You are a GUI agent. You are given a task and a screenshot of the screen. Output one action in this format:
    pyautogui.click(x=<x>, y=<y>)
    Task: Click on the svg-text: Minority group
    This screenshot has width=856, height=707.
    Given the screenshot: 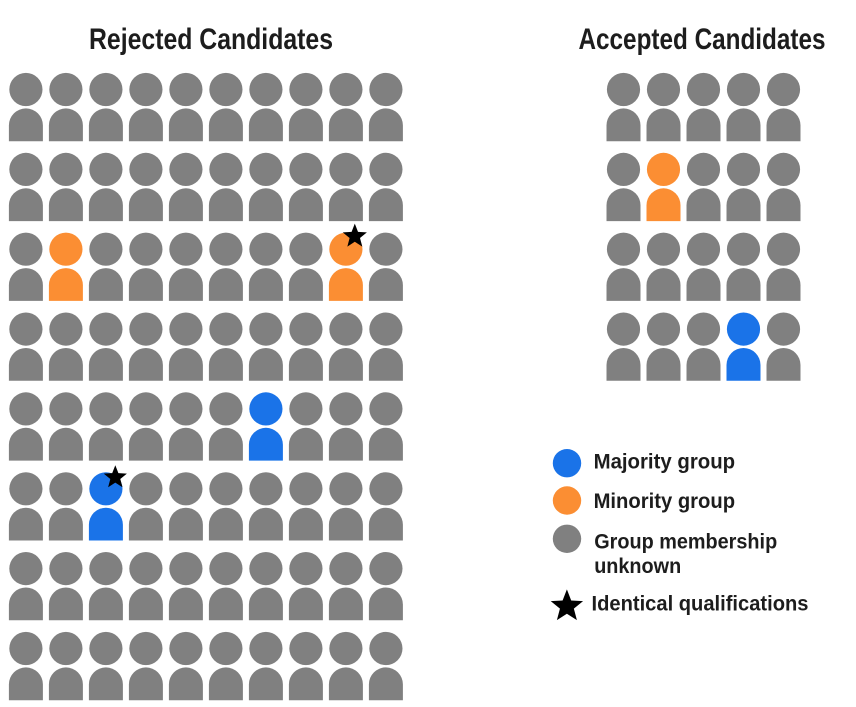 What is the action you would take?
    pyautogui.click(x=665, y=501)
    